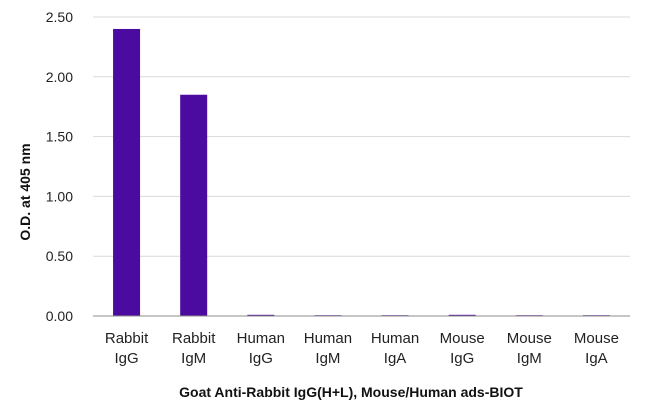 Image resolution: width=650 pixels, height=415 pixels. Describe the element at coordinates (59, 137) in the screenshot. I see `y-tick-label: 1.50` at that location.